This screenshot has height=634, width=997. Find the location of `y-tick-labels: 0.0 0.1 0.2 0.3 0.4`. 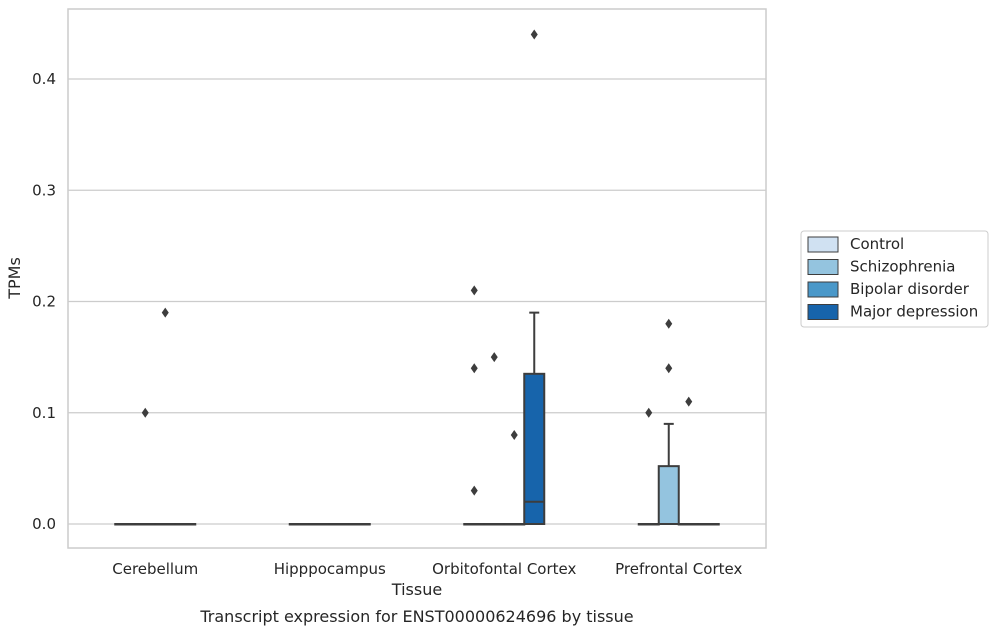

y-tick-labels: 0.0 0.1 0.2 0.3 0.4 is located at coordinates (44, 301).